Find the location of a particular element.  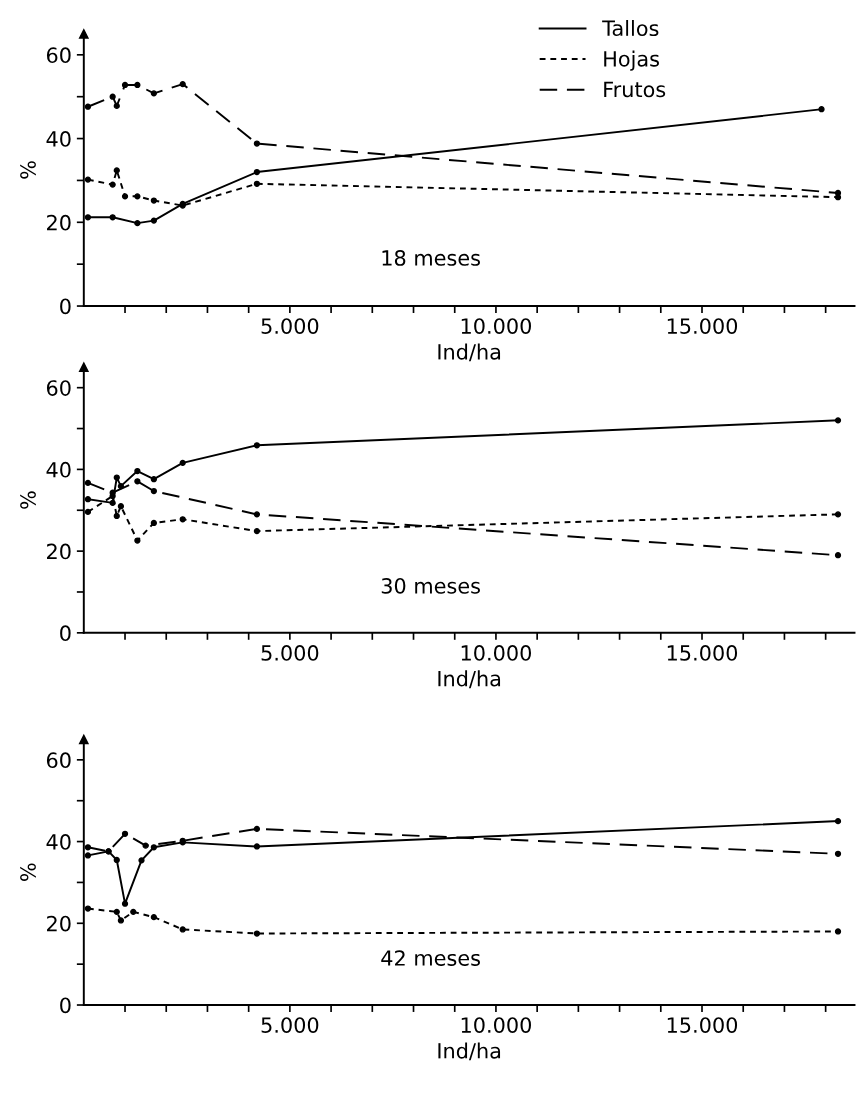

legend-label: Tallos is located at coordinates (630, 28).